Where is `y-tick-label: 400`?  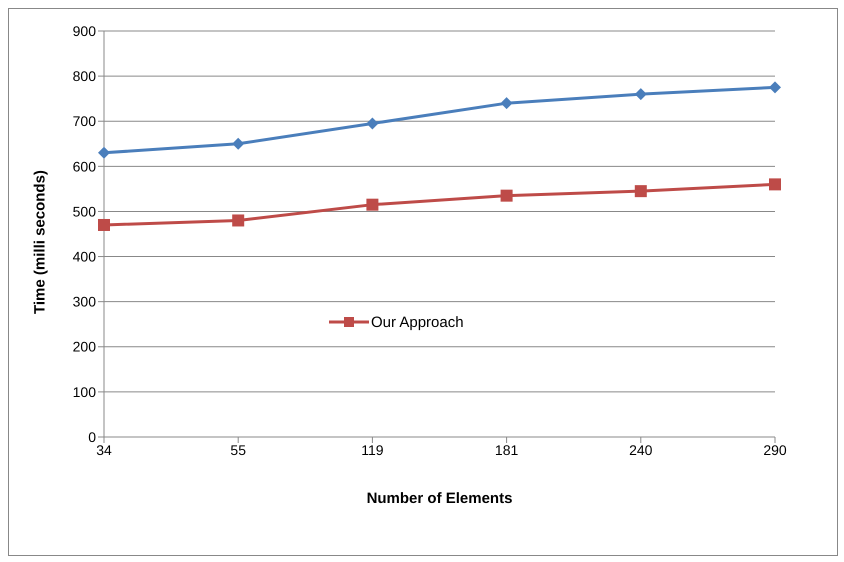
y-tick-label: 400 is located at coordinates (84, 256).